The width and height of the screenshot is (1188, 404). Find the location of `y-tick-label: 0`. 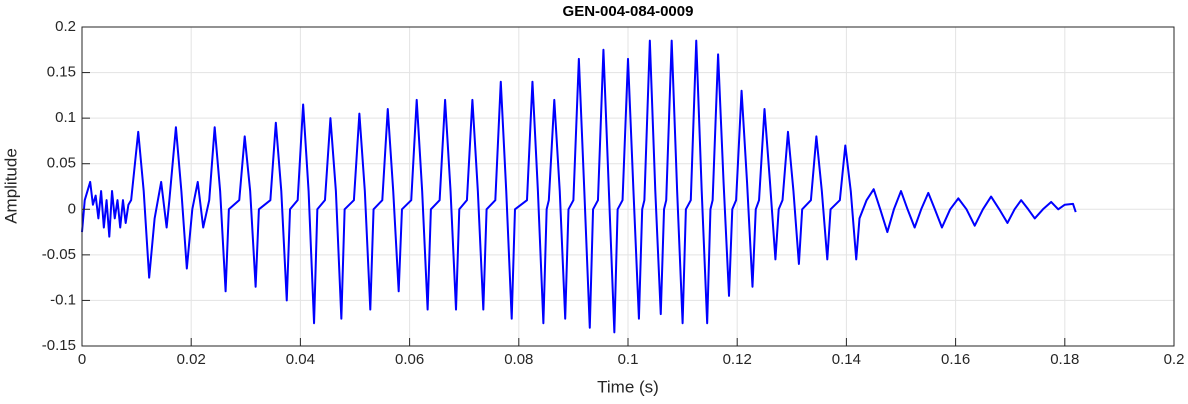

y-tick-label: 0 is located at coordinates (72, 208).